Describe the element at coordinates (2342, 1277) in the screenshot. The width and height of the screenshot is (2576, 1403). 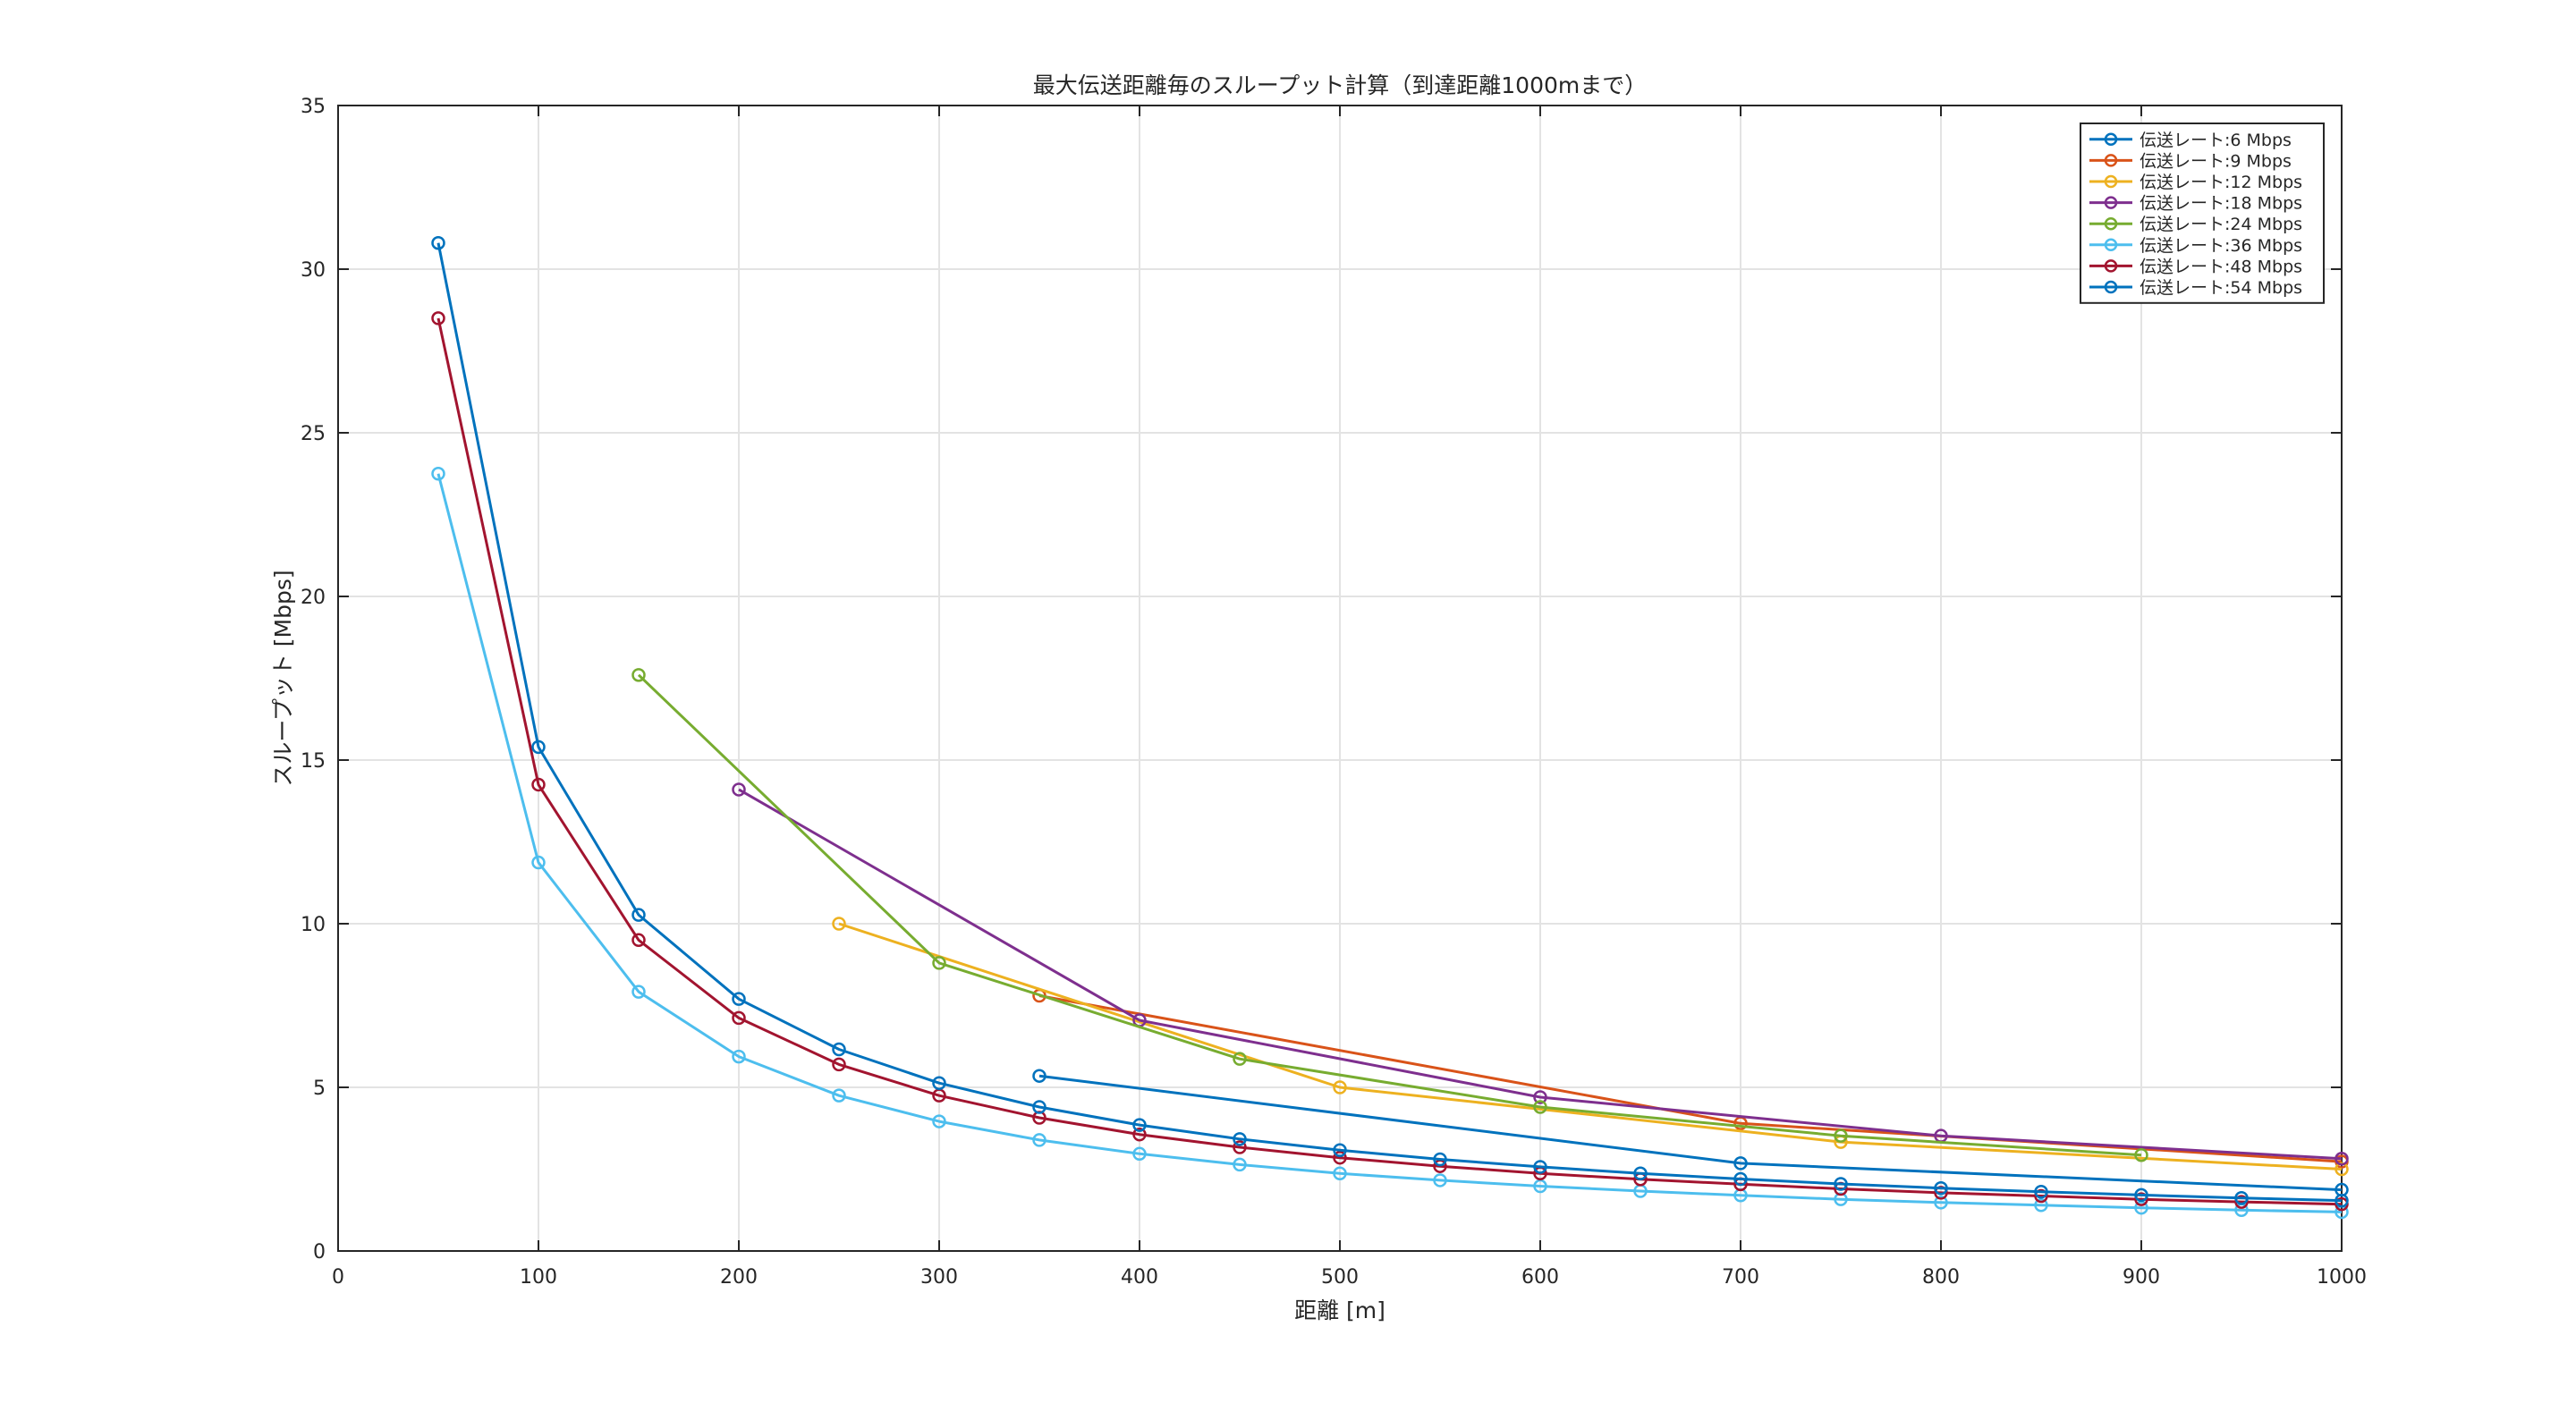
I see `x-tick-label: 1000` at that location.